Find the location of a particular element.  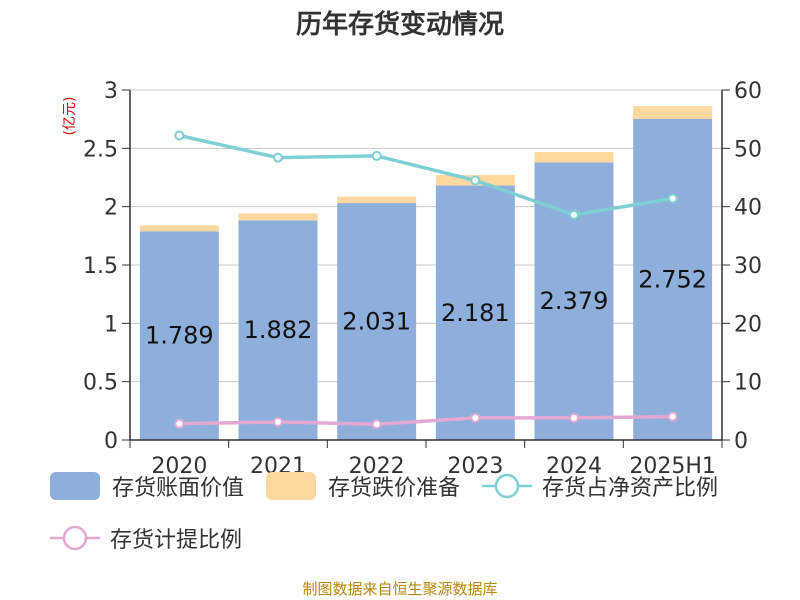

x-tick-label: 2020 is located at coordinates (179, 466).